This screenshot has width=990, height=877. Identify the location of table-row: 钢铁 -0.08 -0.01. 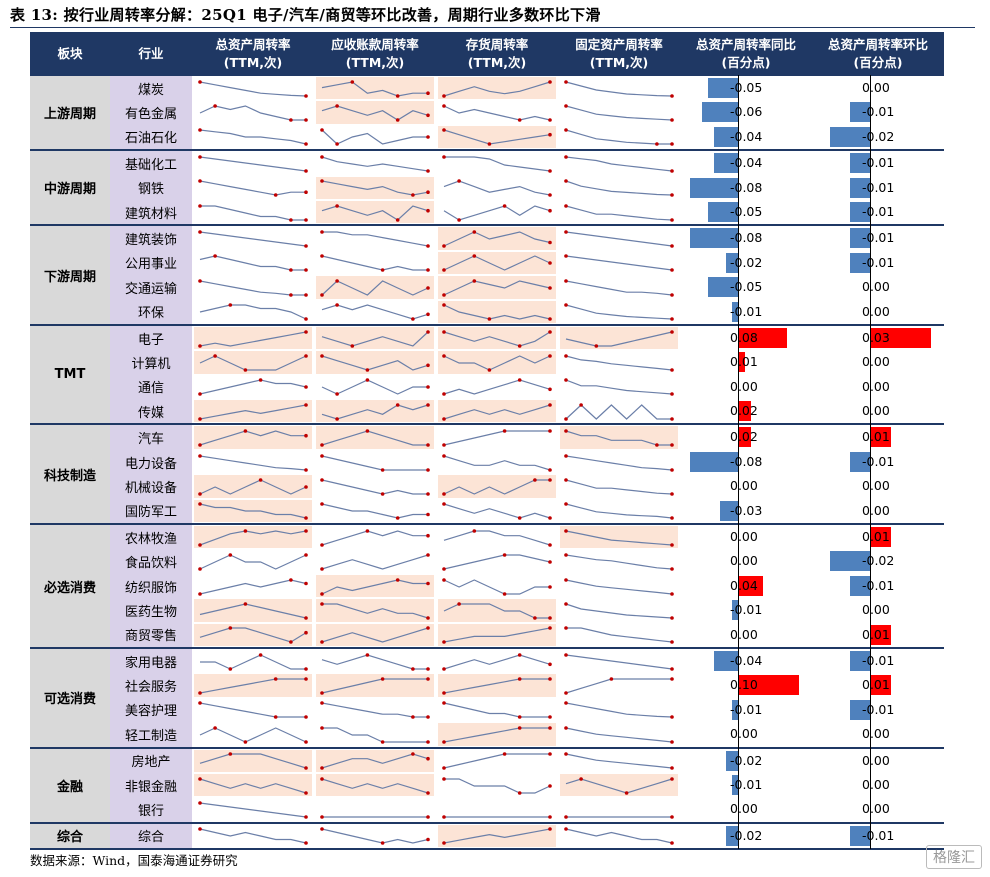
(487, 187).